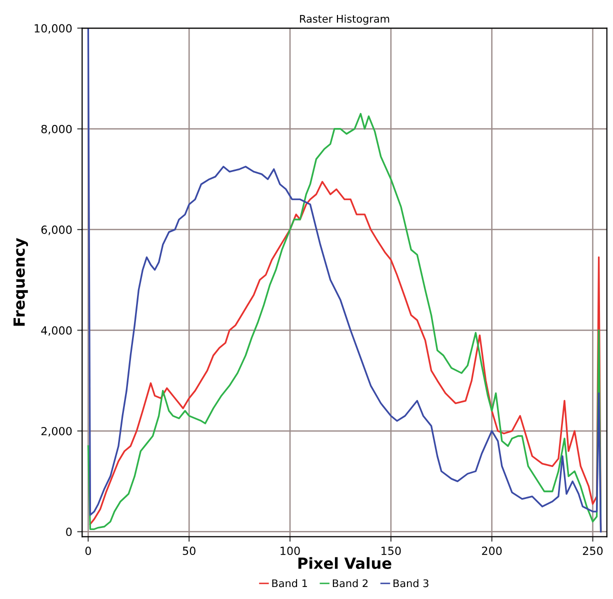 Image resolution: width=613 pixels, height=599 pixels. Describe the element at coordinates (592, 551) in the screenshot. I see `x-tick-label: 250` at that location.